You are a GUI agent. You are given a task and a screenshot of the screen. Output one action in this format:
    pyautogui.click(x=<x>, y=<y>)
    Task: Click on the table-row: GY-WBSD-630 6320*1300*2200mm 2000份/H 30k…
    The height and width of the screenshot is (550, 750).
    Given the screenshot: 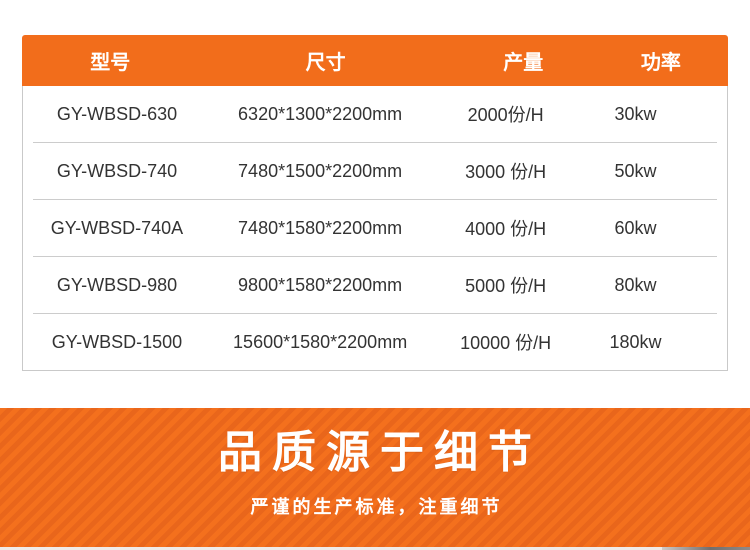 What is the action you would take?
    pyautogui.click(x=375, y=114)
    